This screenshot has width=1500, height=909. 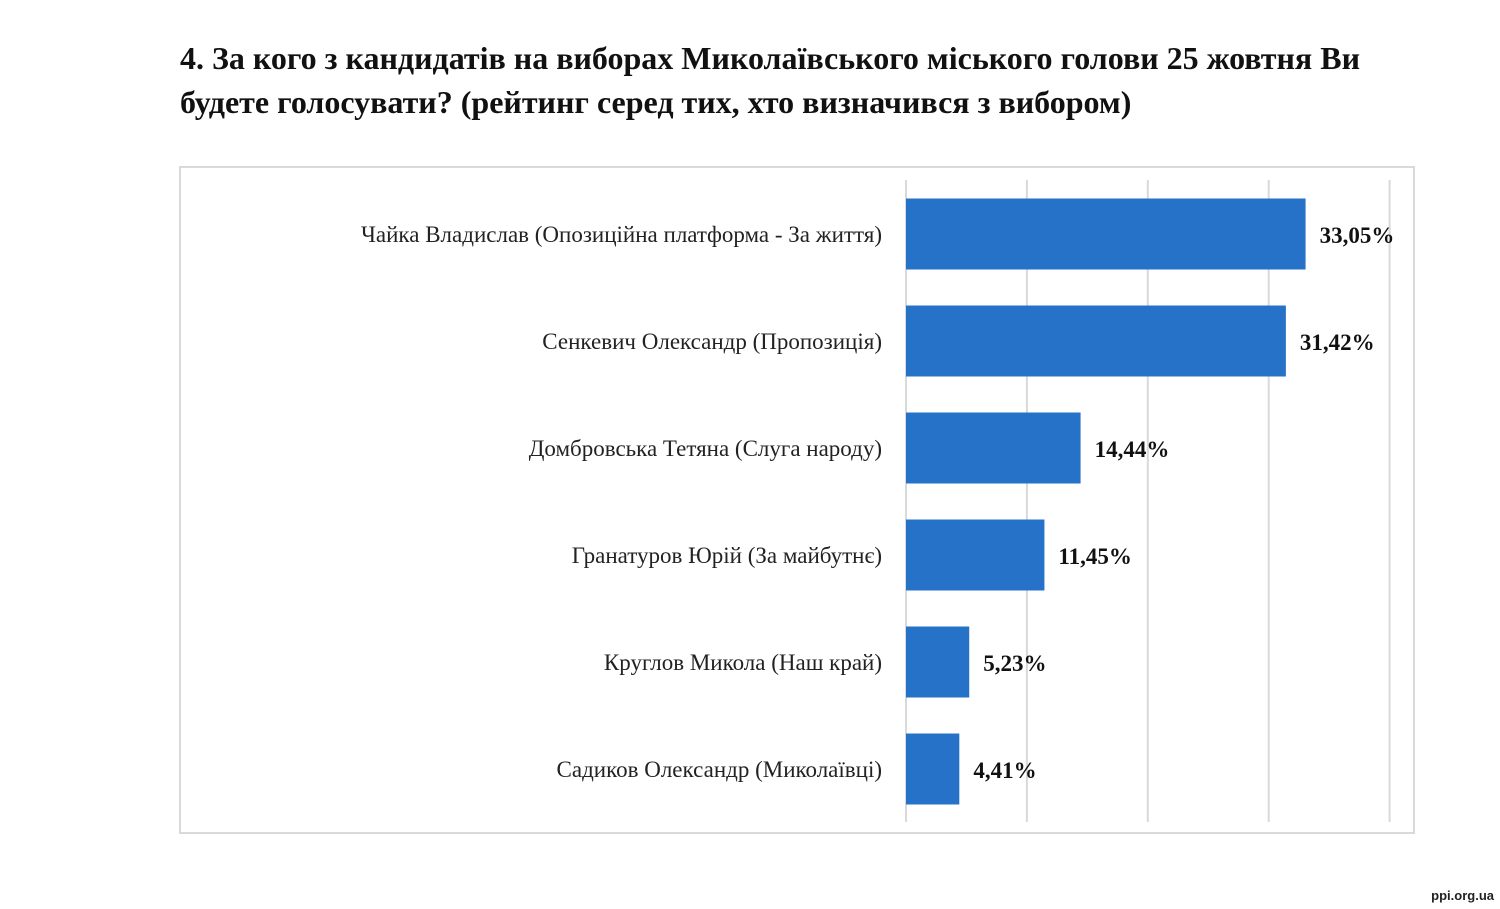 What do you see at coordinates (705, 448) in the screenshot?
I see `category-label: Домбровська Тетяна (Слуга народу)` at bounding box center [705, 448].